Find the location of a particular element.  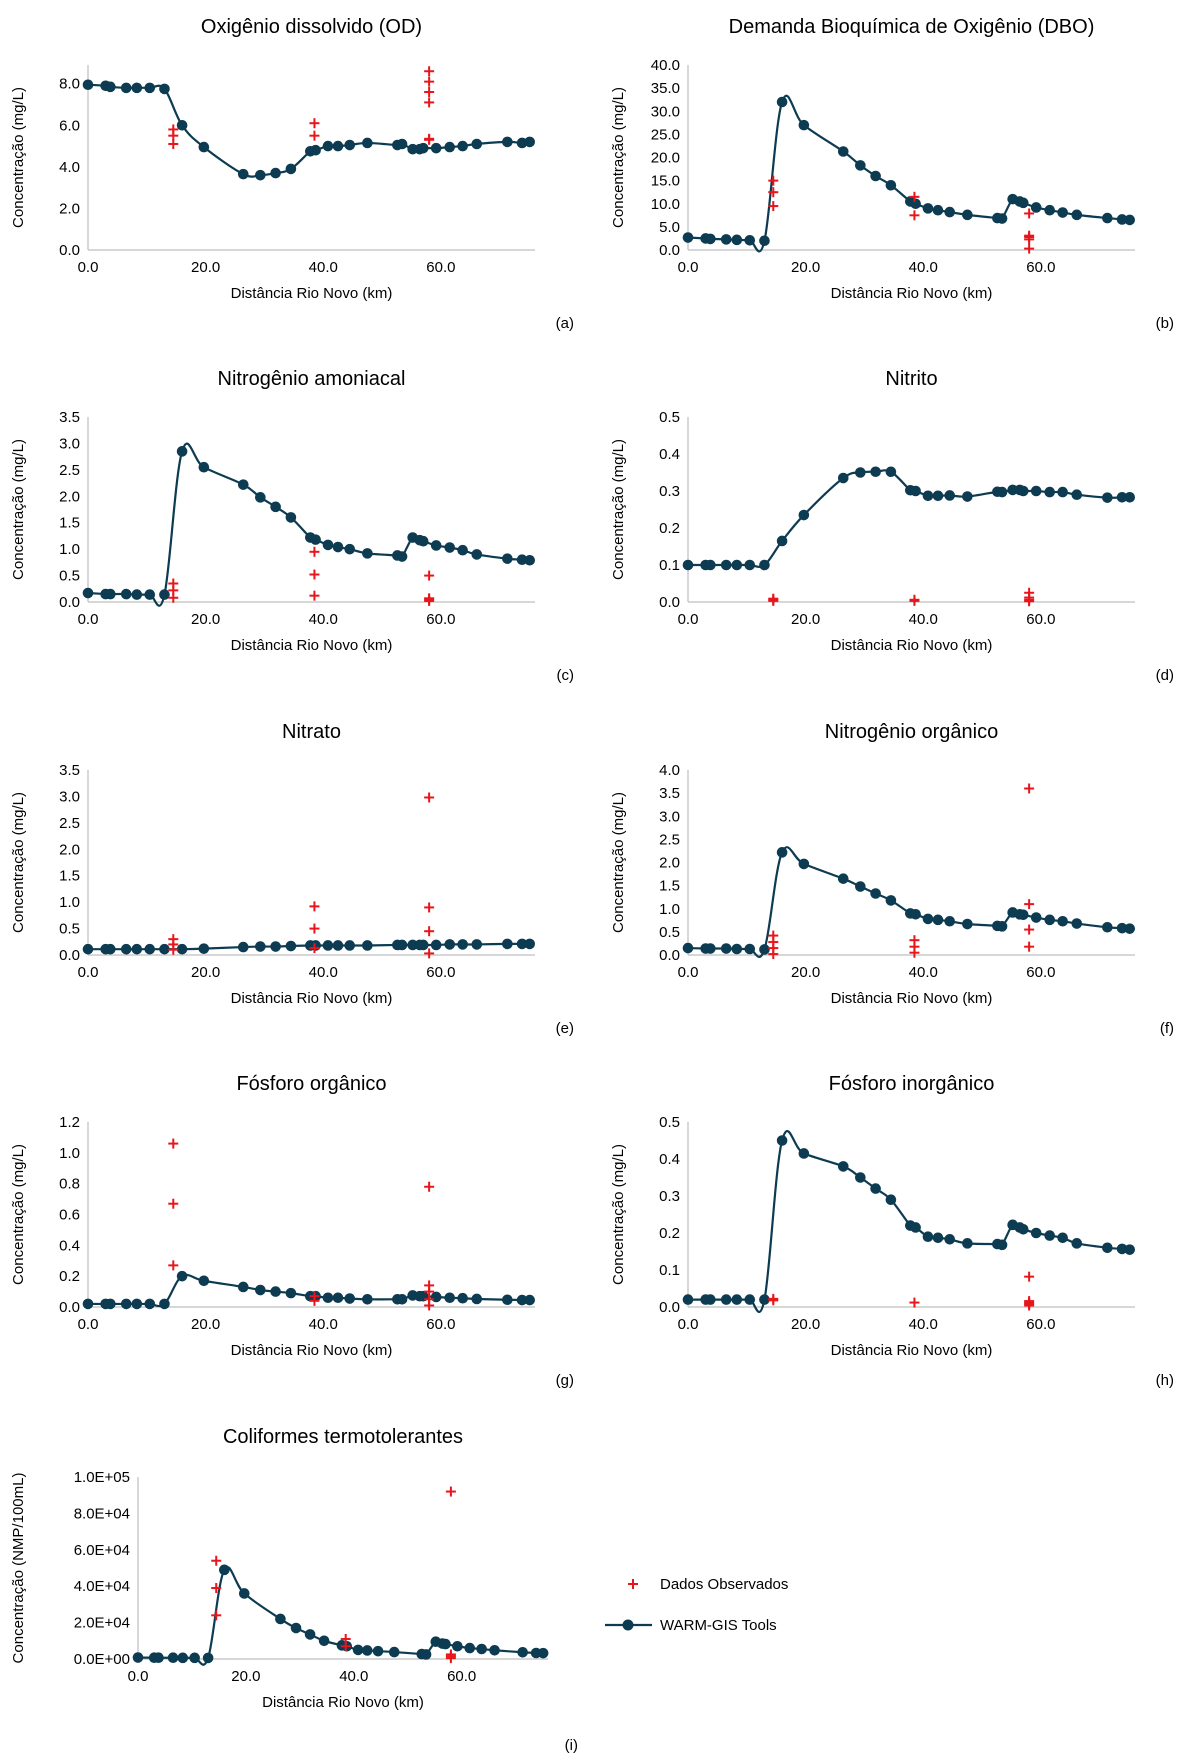

y-tick-label: 3.0 is located at coordinates (69, 443).